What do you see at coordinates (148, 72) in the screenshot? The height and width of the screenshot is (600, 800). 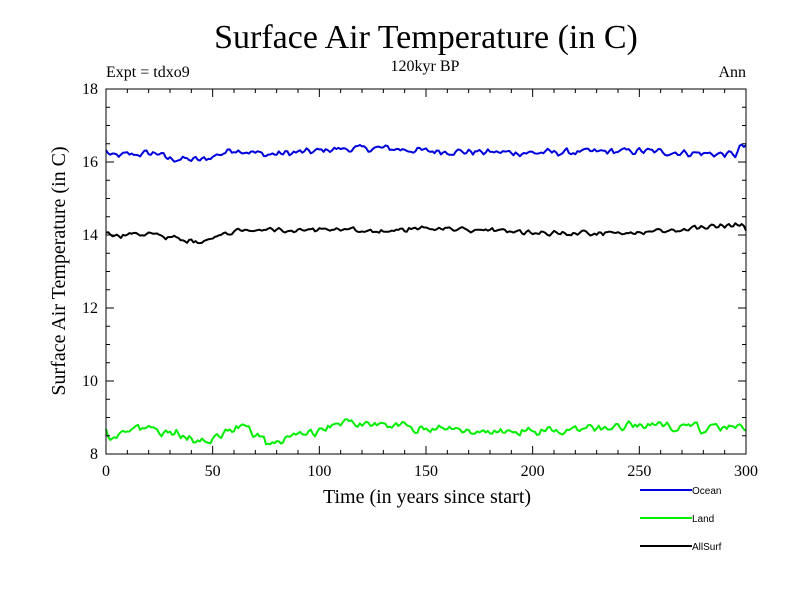 I see `experiment-label: Expt = tdxo9` at bounding box center [148, 72].